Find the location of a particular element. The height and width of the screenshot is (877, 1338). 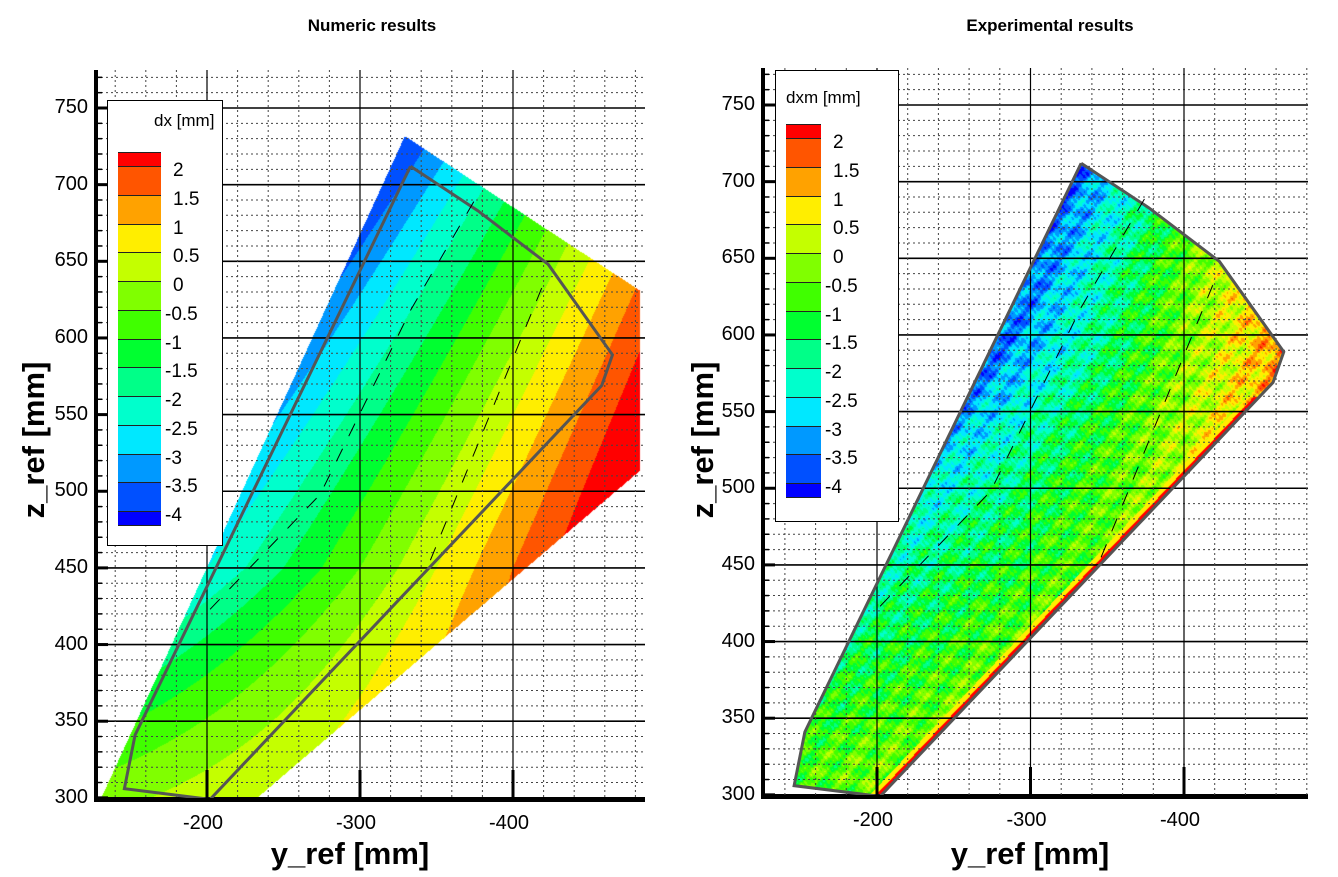

legend-title: dx [mm] is located at coordinates (184, 120).